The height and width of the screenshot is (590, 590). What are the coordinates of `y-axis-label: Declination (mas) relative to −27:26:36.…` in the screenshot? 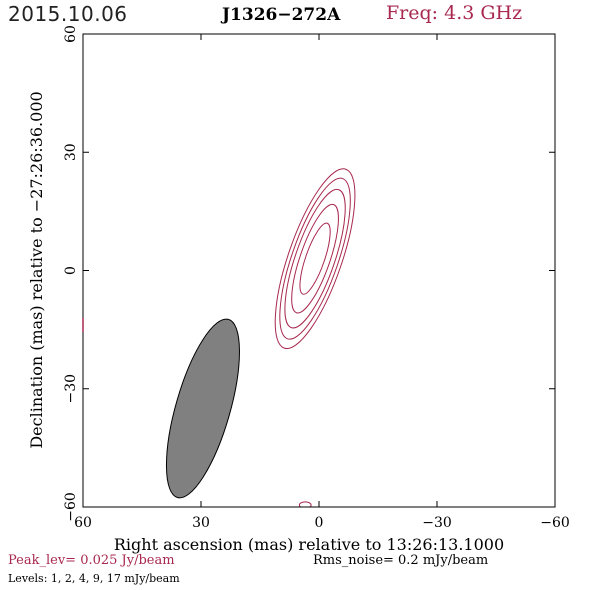 It's located at (36, 269).